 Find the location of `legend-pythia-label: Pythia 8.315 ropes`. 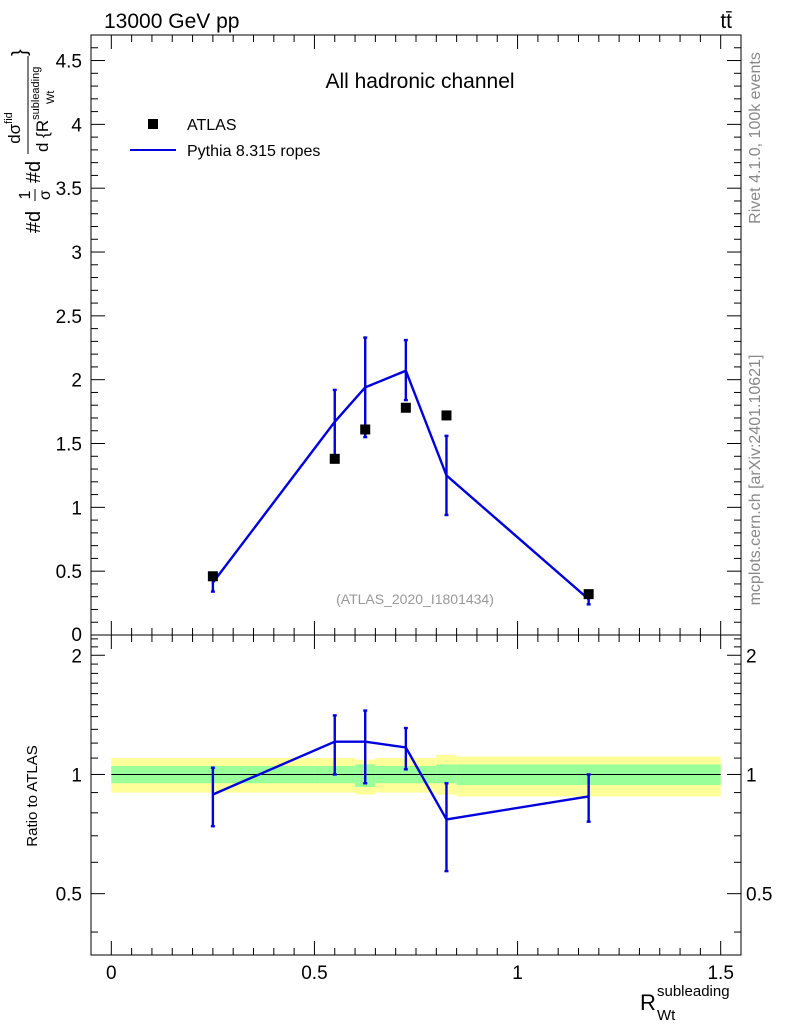

legend-pythia-label: Pythia 8.315 ropes is located at coordinates (253, 151).